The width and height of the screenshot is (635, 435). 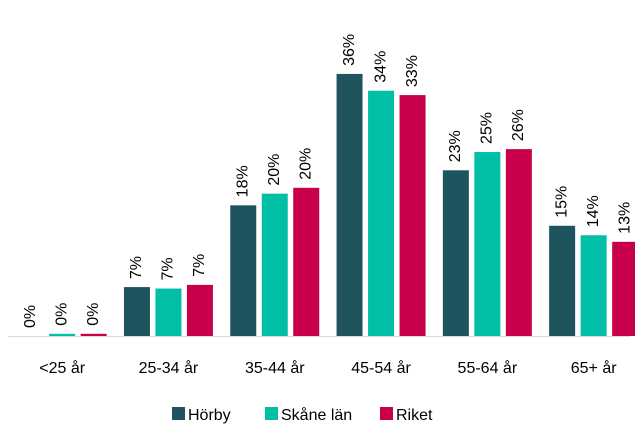 I want to click on value-label: 34%, so click(x=380, y=67).